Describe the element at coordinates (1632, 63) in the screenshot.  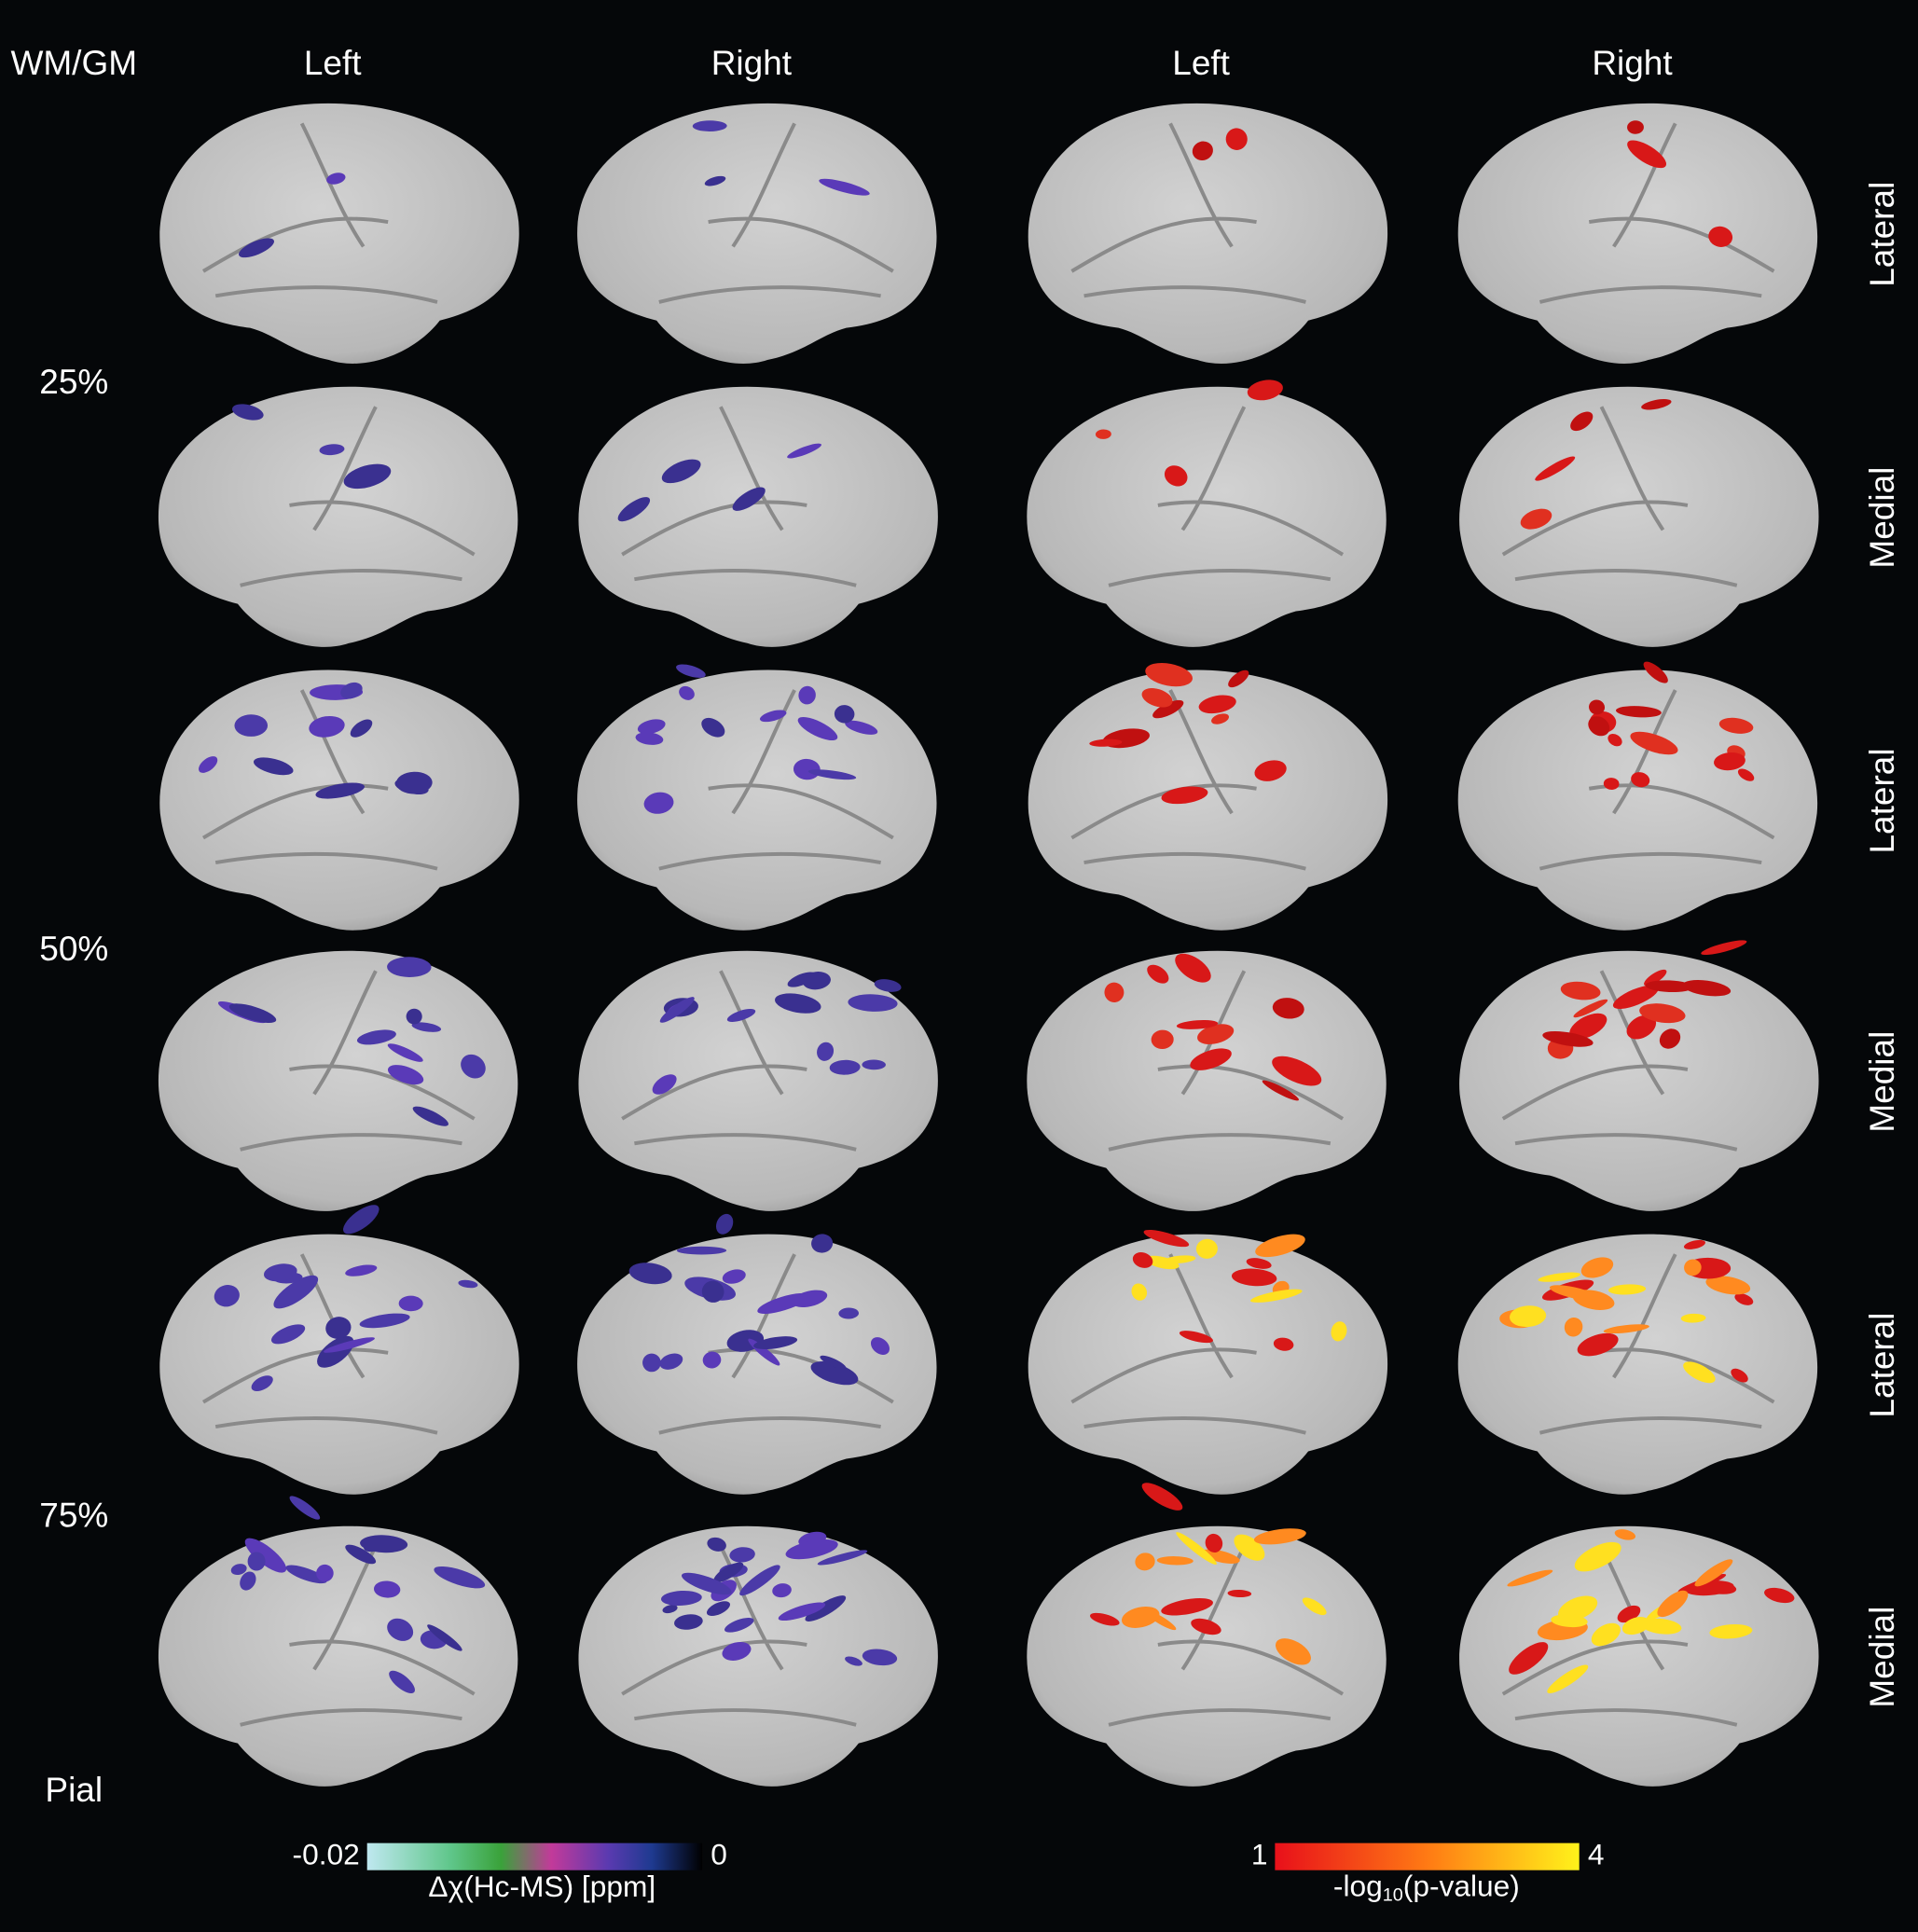
I see `column-header: Right` at that location.